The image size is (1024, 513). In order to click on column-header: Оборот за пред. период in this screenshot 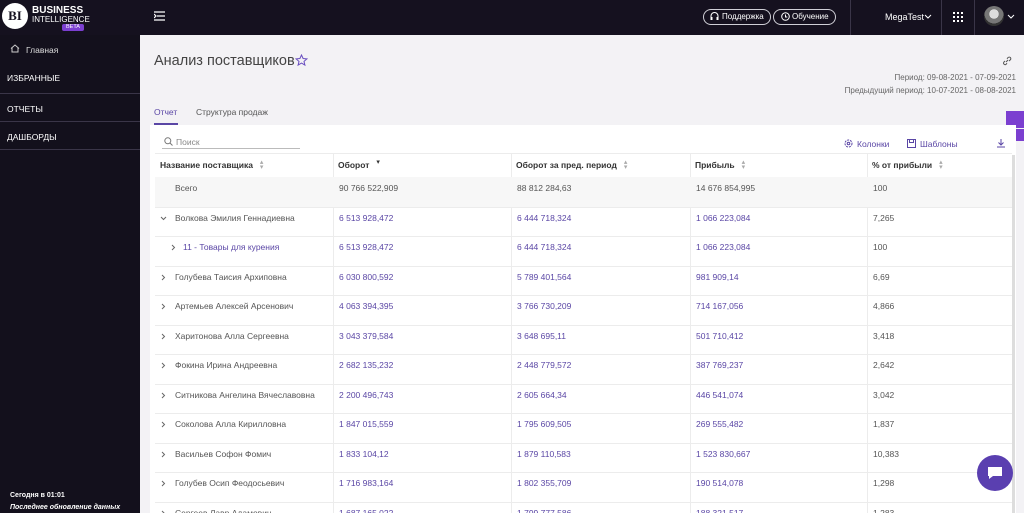, I will do `click(566, 165)`.